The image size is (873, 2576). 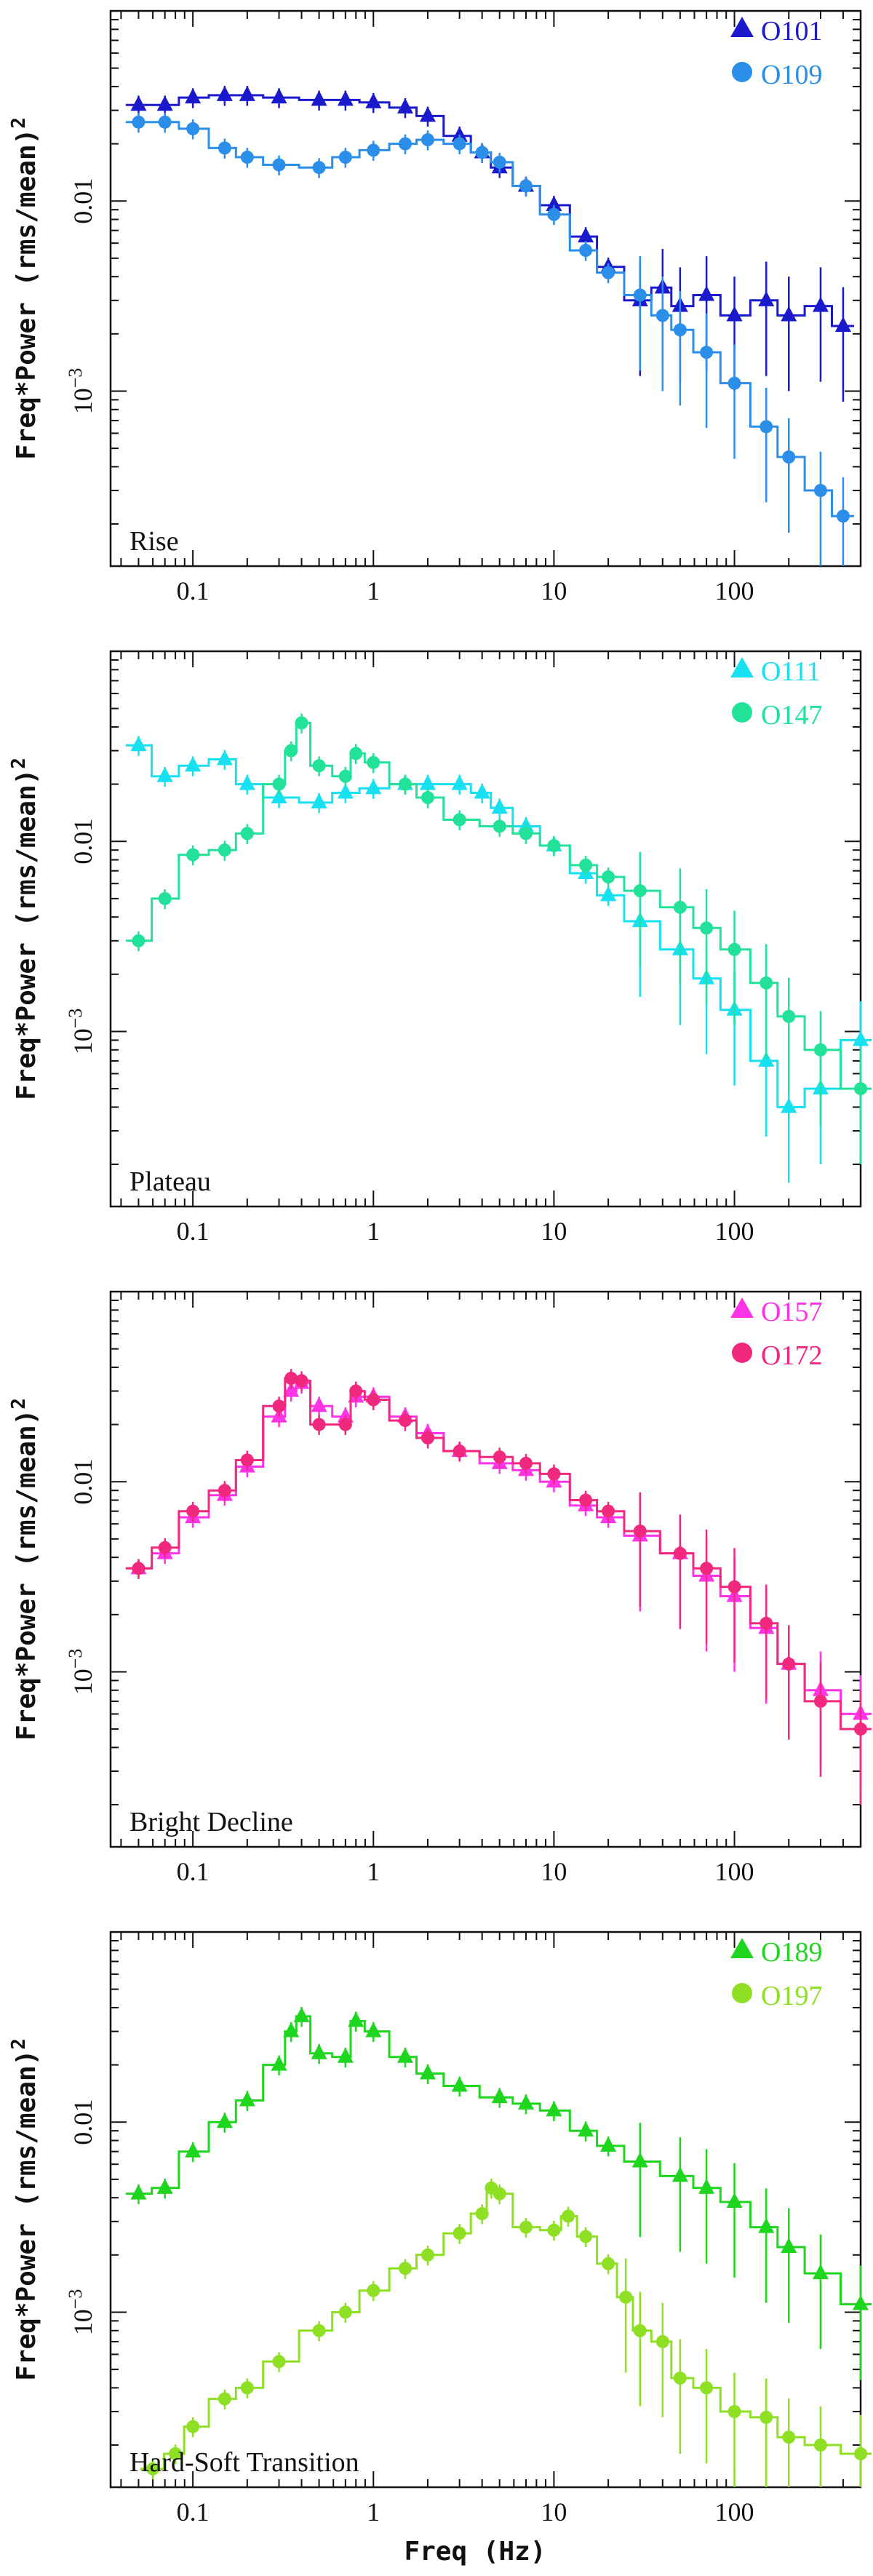 What do you see at coordinates (734, 2512) in the screenshot?
I see `x-tick-label: 100` at bounding box center [734, 2512].